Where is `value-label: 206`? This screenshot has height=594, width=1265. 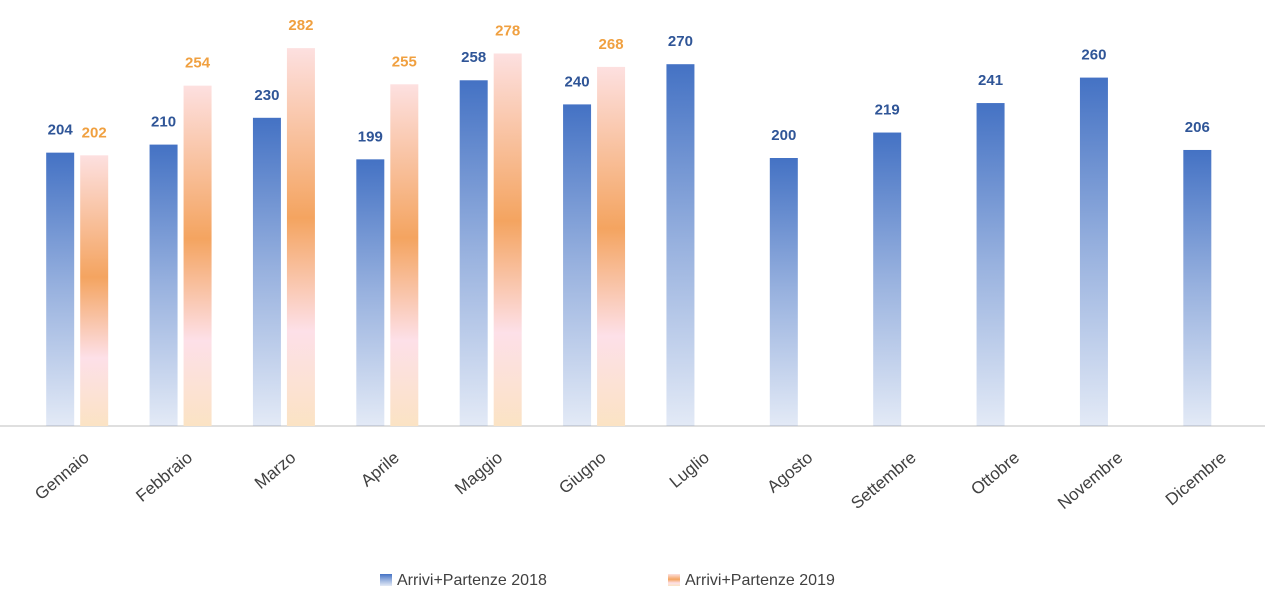 value-label: 206 is located at coordinates (1197, 127).